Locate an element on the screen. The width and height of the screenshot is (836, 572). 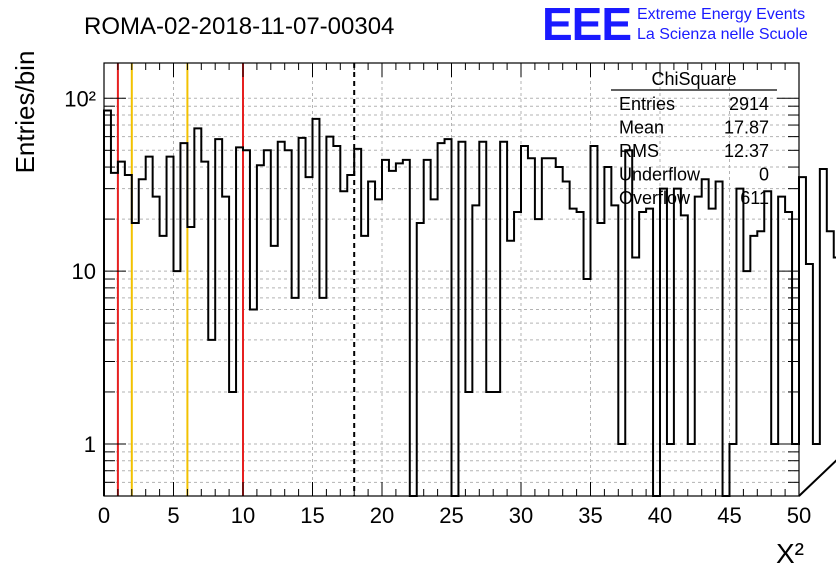
x-tick-label: 40 is located at coordinates (660, 515).